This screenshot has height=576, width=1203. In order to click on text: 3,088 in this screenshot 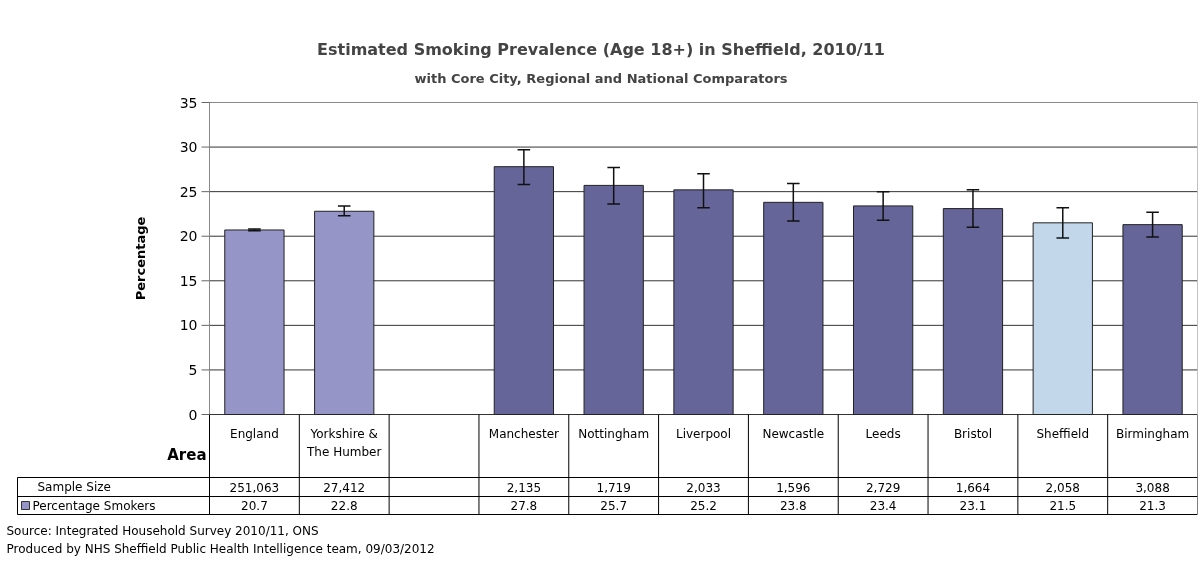, I will do `click(1152, 487)`.